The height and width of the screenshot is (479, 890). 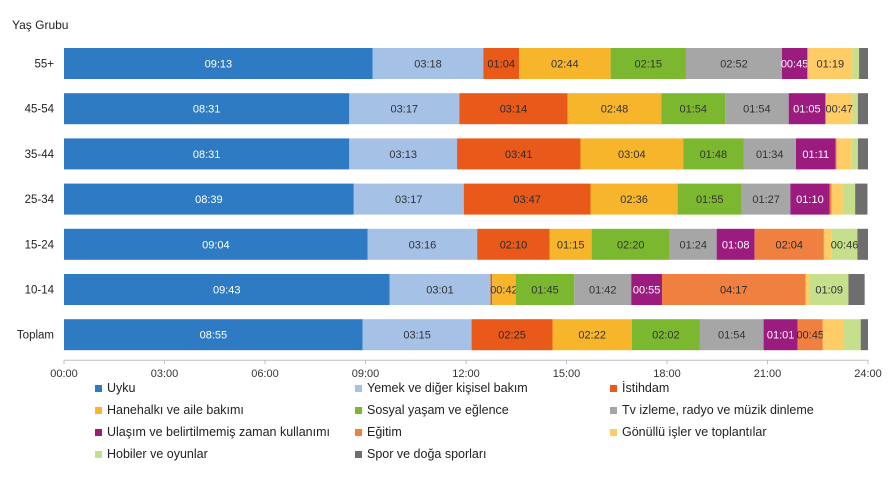 I want to click on data-label: 00:55, so click(x=647, y=291).